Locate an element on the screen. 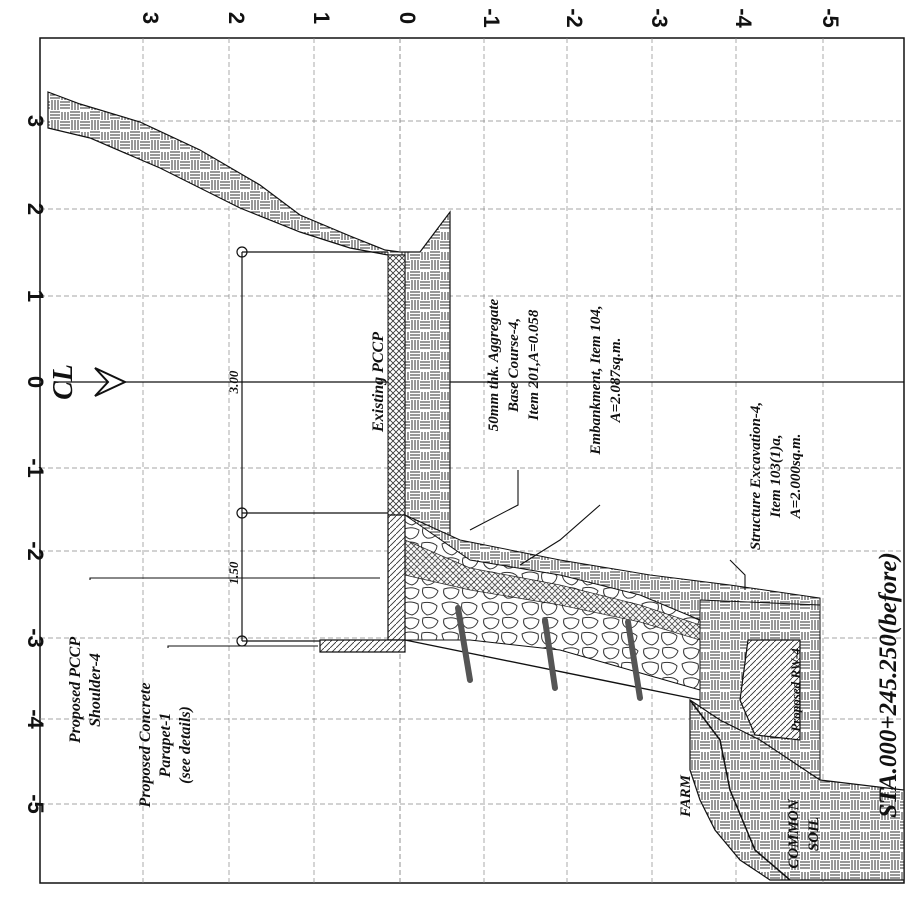 The image size is (914, 909). excavation-label-line1: Structure Excavation-4, is located at coordinates (756, 476).